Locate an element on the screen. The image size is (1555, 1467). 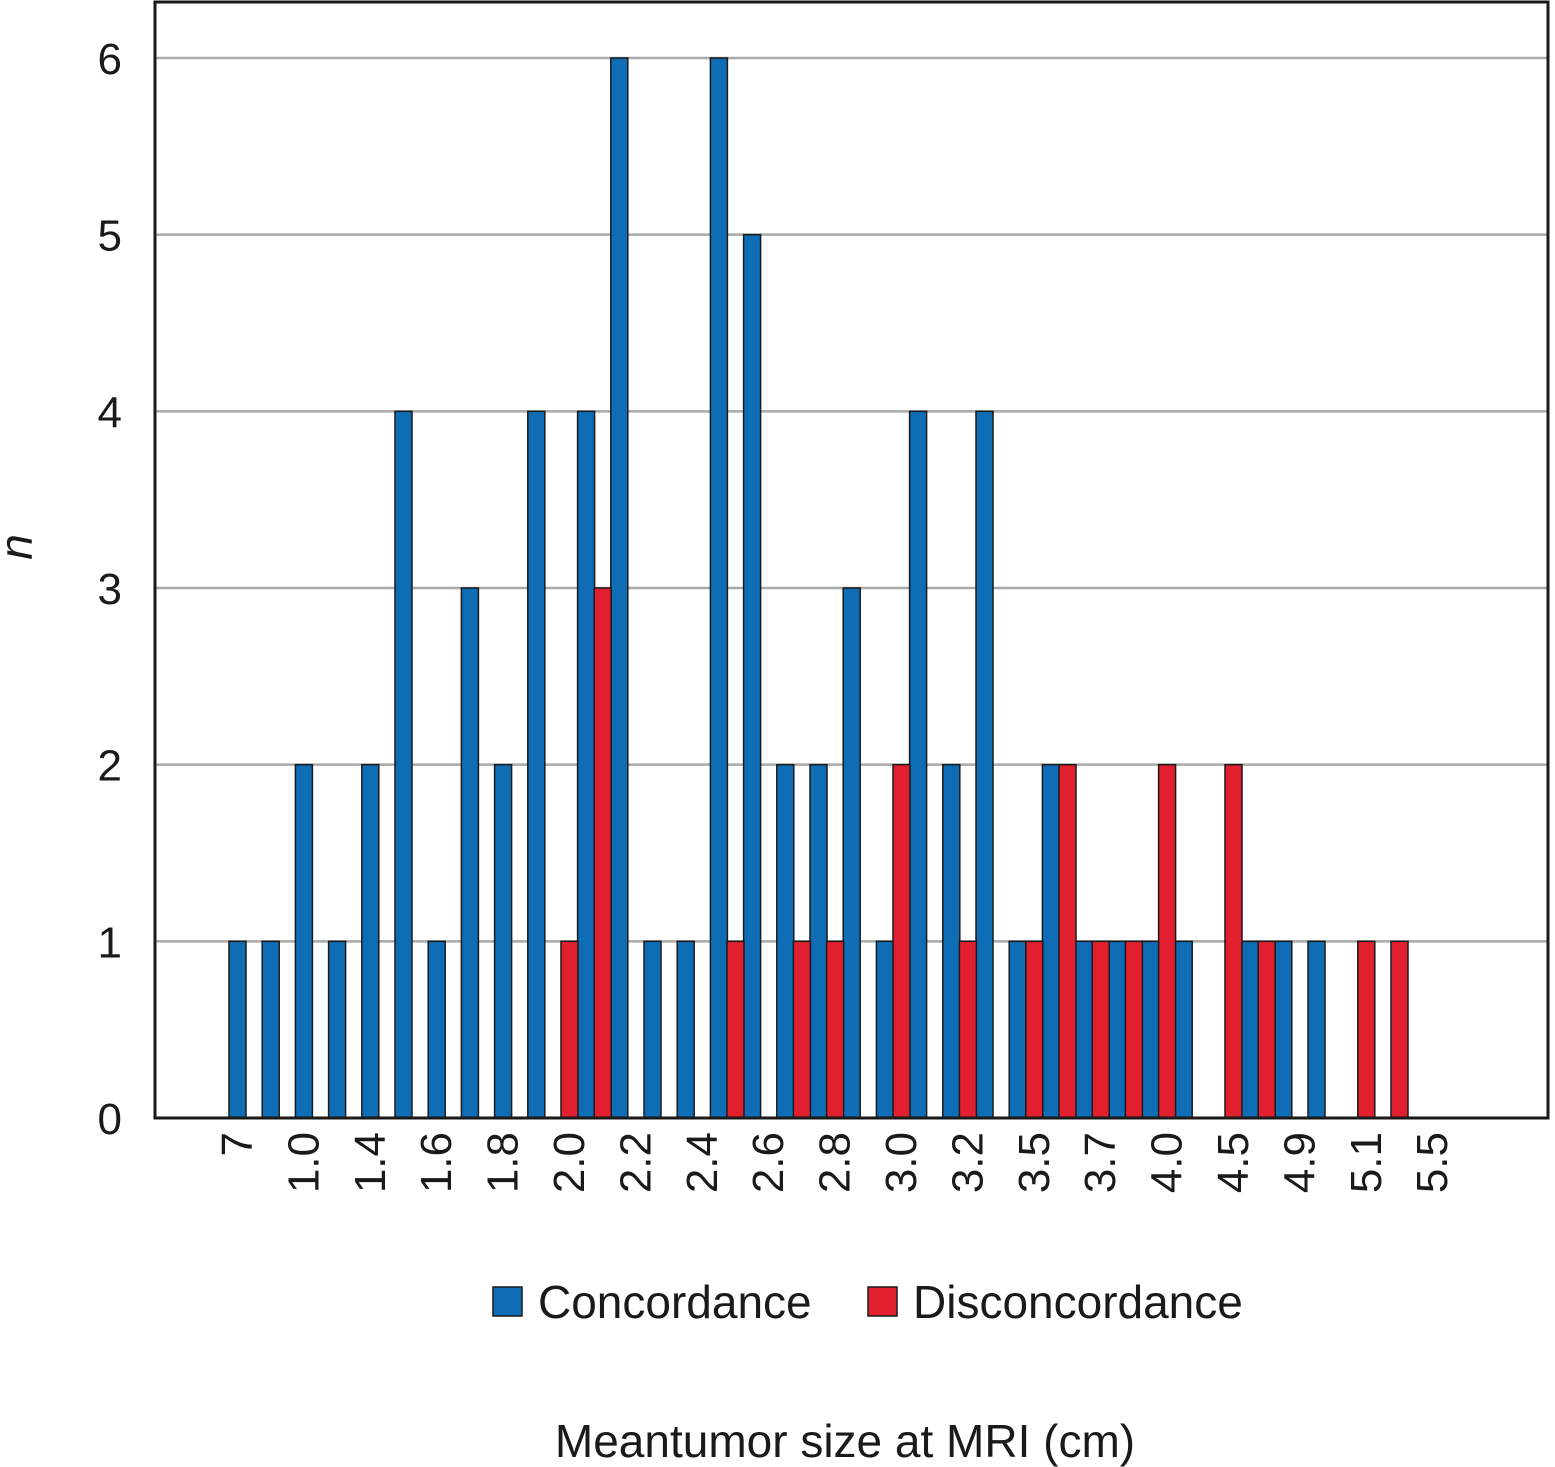
y-tick-label: 1 is located at coordinates (110, 942).